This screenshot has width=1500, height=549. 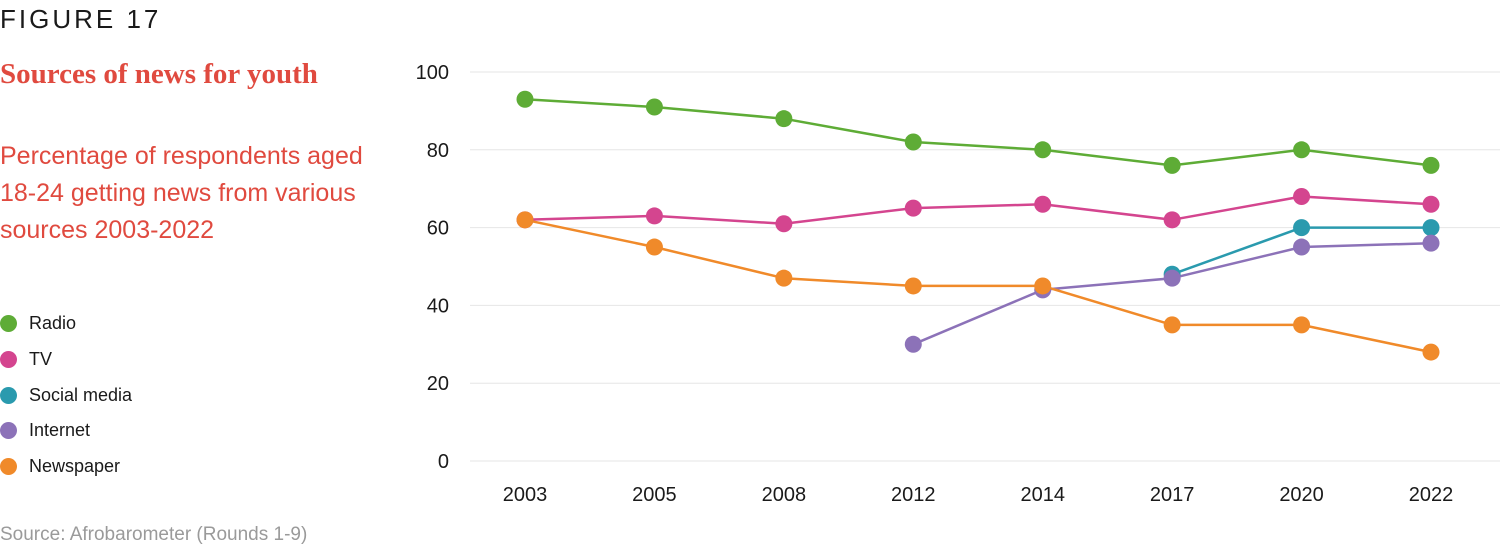 I want to click on x-tick-label-2022: 2022, so click(x=1431, y=495).